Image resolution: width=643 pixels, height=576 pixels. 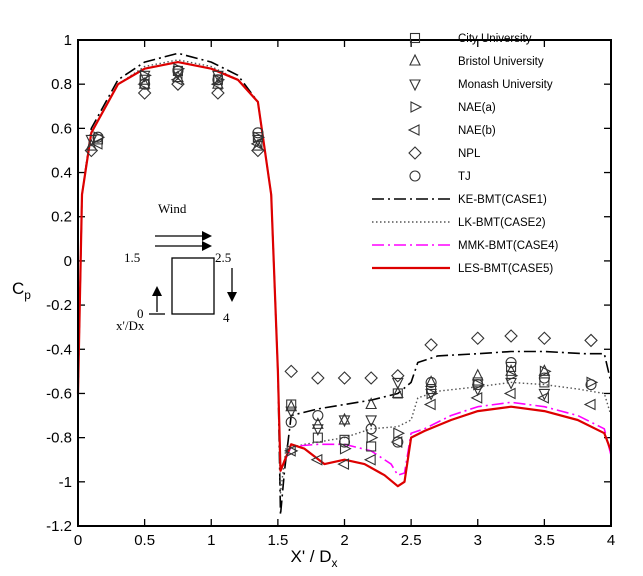 What do you see at coordinates (59, 526) in the screenshot?
I see `y-tick-label: -1.2` at bounding box center [59, 526].